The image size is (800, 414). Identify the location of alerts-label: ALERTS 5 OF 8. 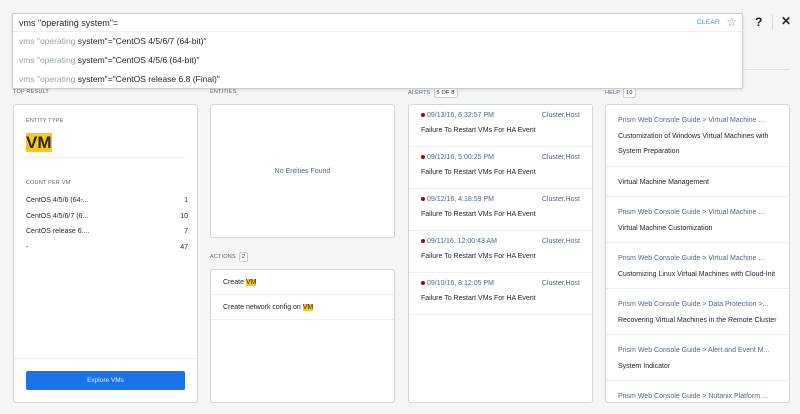
(433, 93).